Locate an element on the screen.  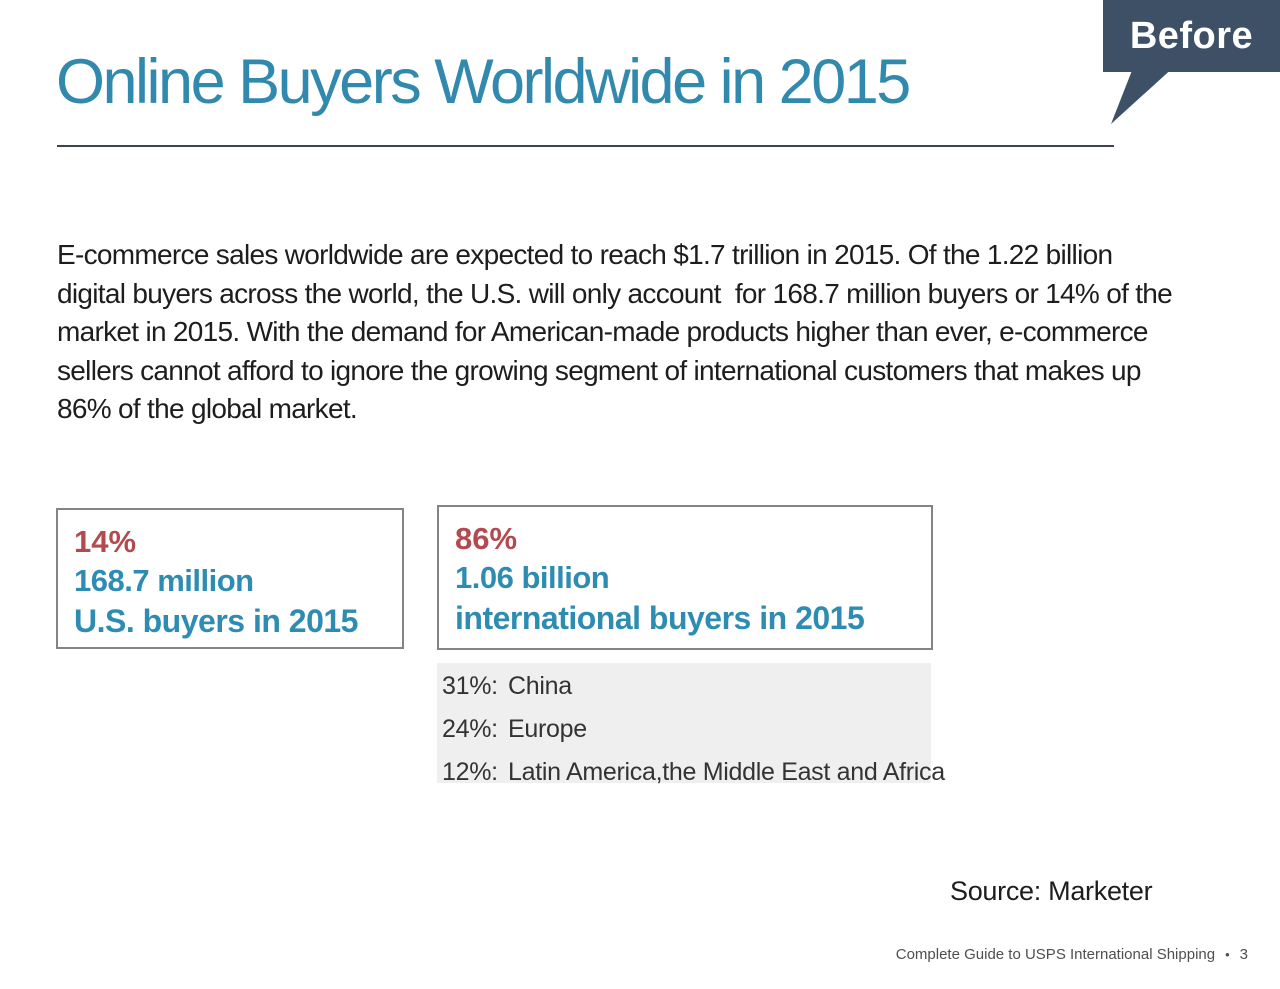
page-title: Online Buyers Worldwide in 2015 is located at coordinates (483, 82).